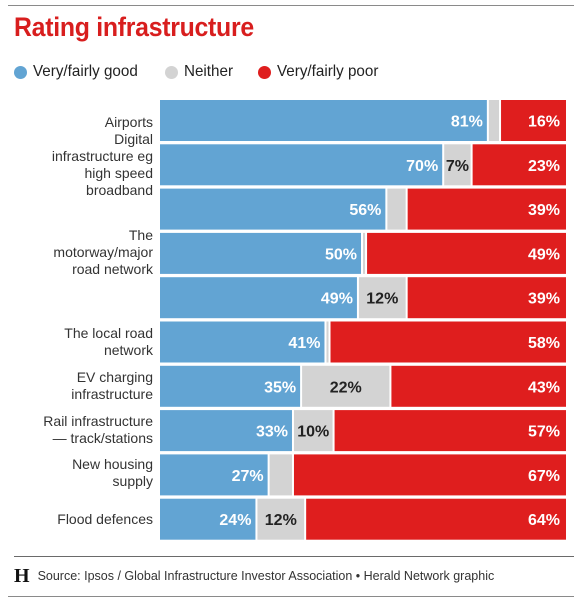 The height and width of the screenshot is (600, 588). What do you see at coordinates (544, 122) in the screenshot?
I see `value-label-poor-1: 16%` at bounding box center [544, 122].